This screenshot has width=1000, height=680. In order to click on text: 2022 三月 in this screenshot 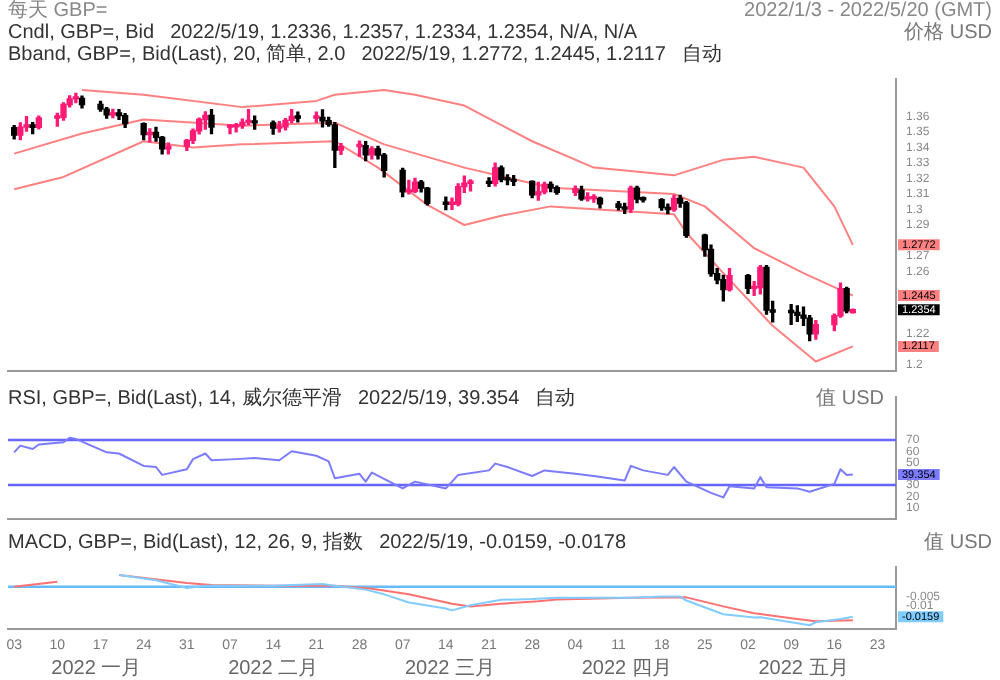, I will do `click(449, 669)`.